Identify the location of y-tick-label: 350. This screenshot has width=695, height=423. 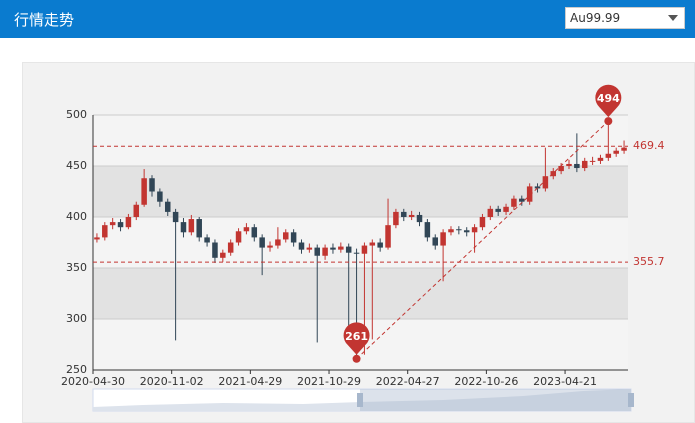
(76, 267).